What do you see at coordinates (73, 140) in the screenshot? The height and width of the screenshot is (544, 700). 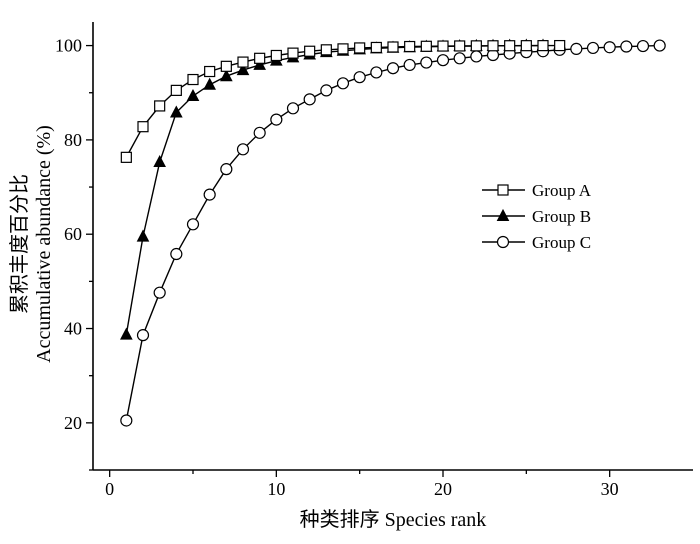 I see `y-tick-label: 80` at bounding box center [73, 140].